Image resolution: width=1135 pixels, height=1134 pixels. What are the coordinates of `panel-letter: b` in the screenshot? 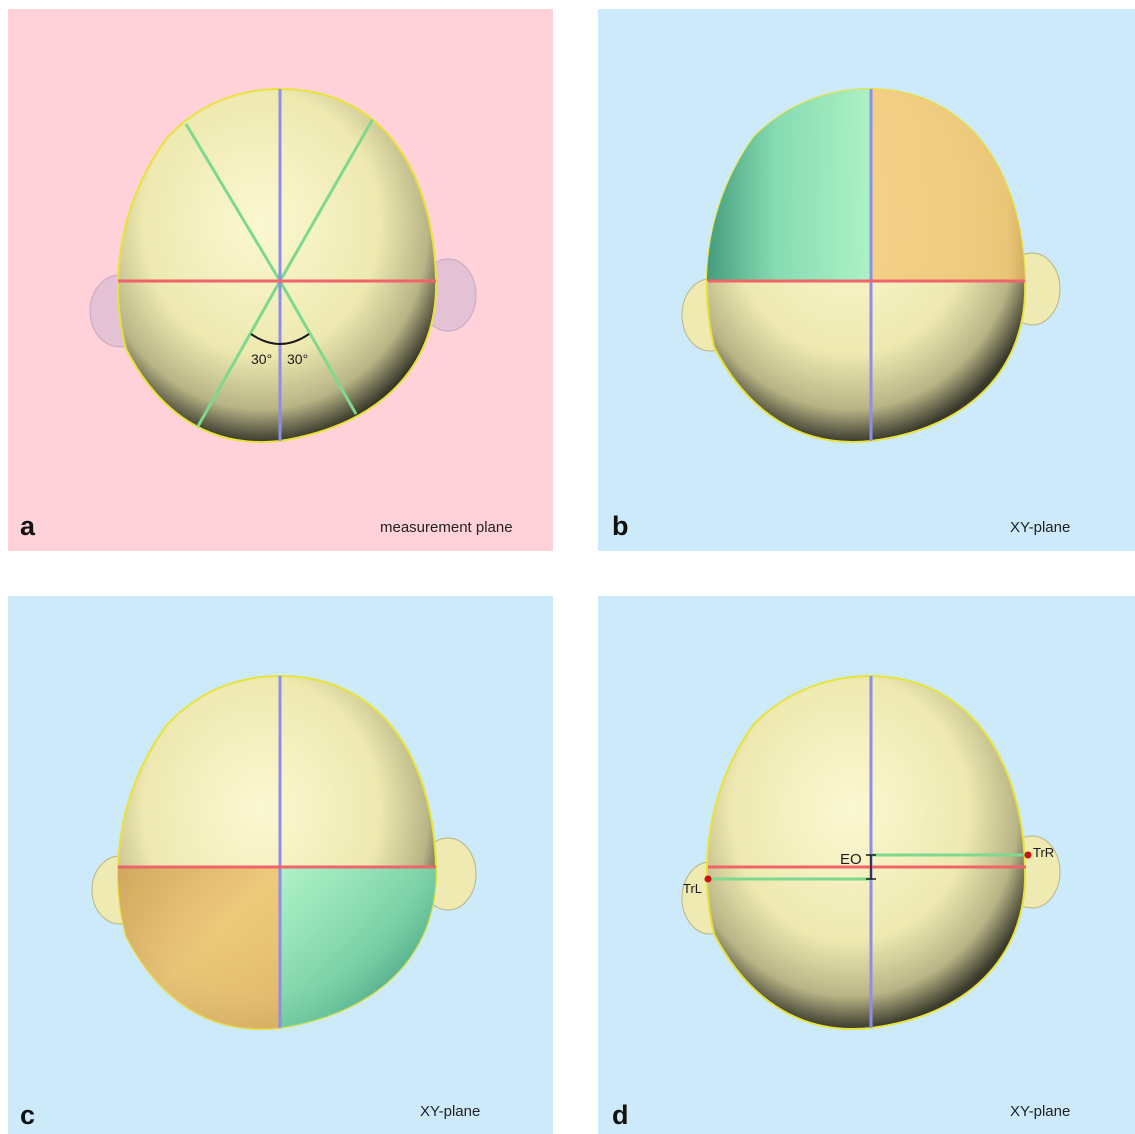 It's located at (620, 526).